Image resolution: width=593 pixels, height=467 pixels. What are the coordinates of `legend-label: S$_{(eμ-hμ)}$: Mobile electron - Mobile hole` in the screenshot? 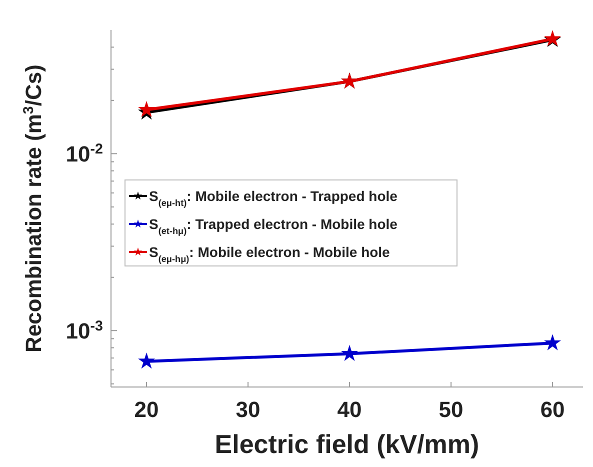 It's located at (269, 254).